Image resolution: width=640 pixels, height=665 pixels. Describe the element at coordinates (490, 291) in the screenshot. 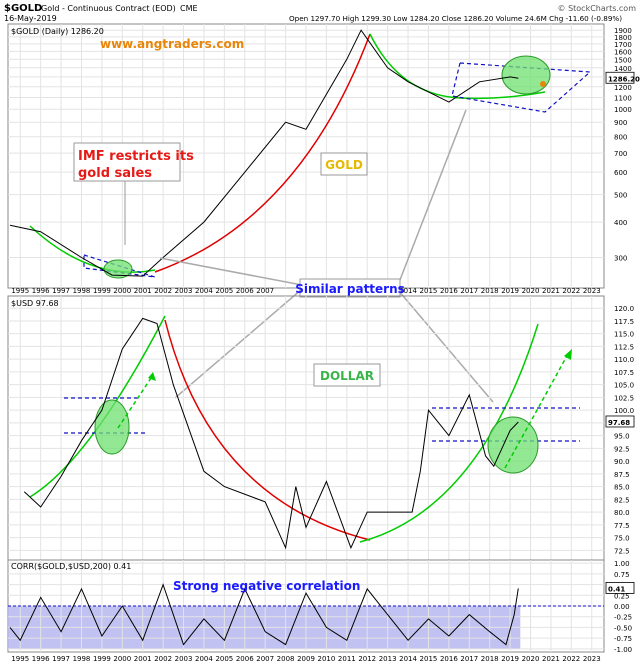

I see `gold-x-tick-label: 2018` at that location.